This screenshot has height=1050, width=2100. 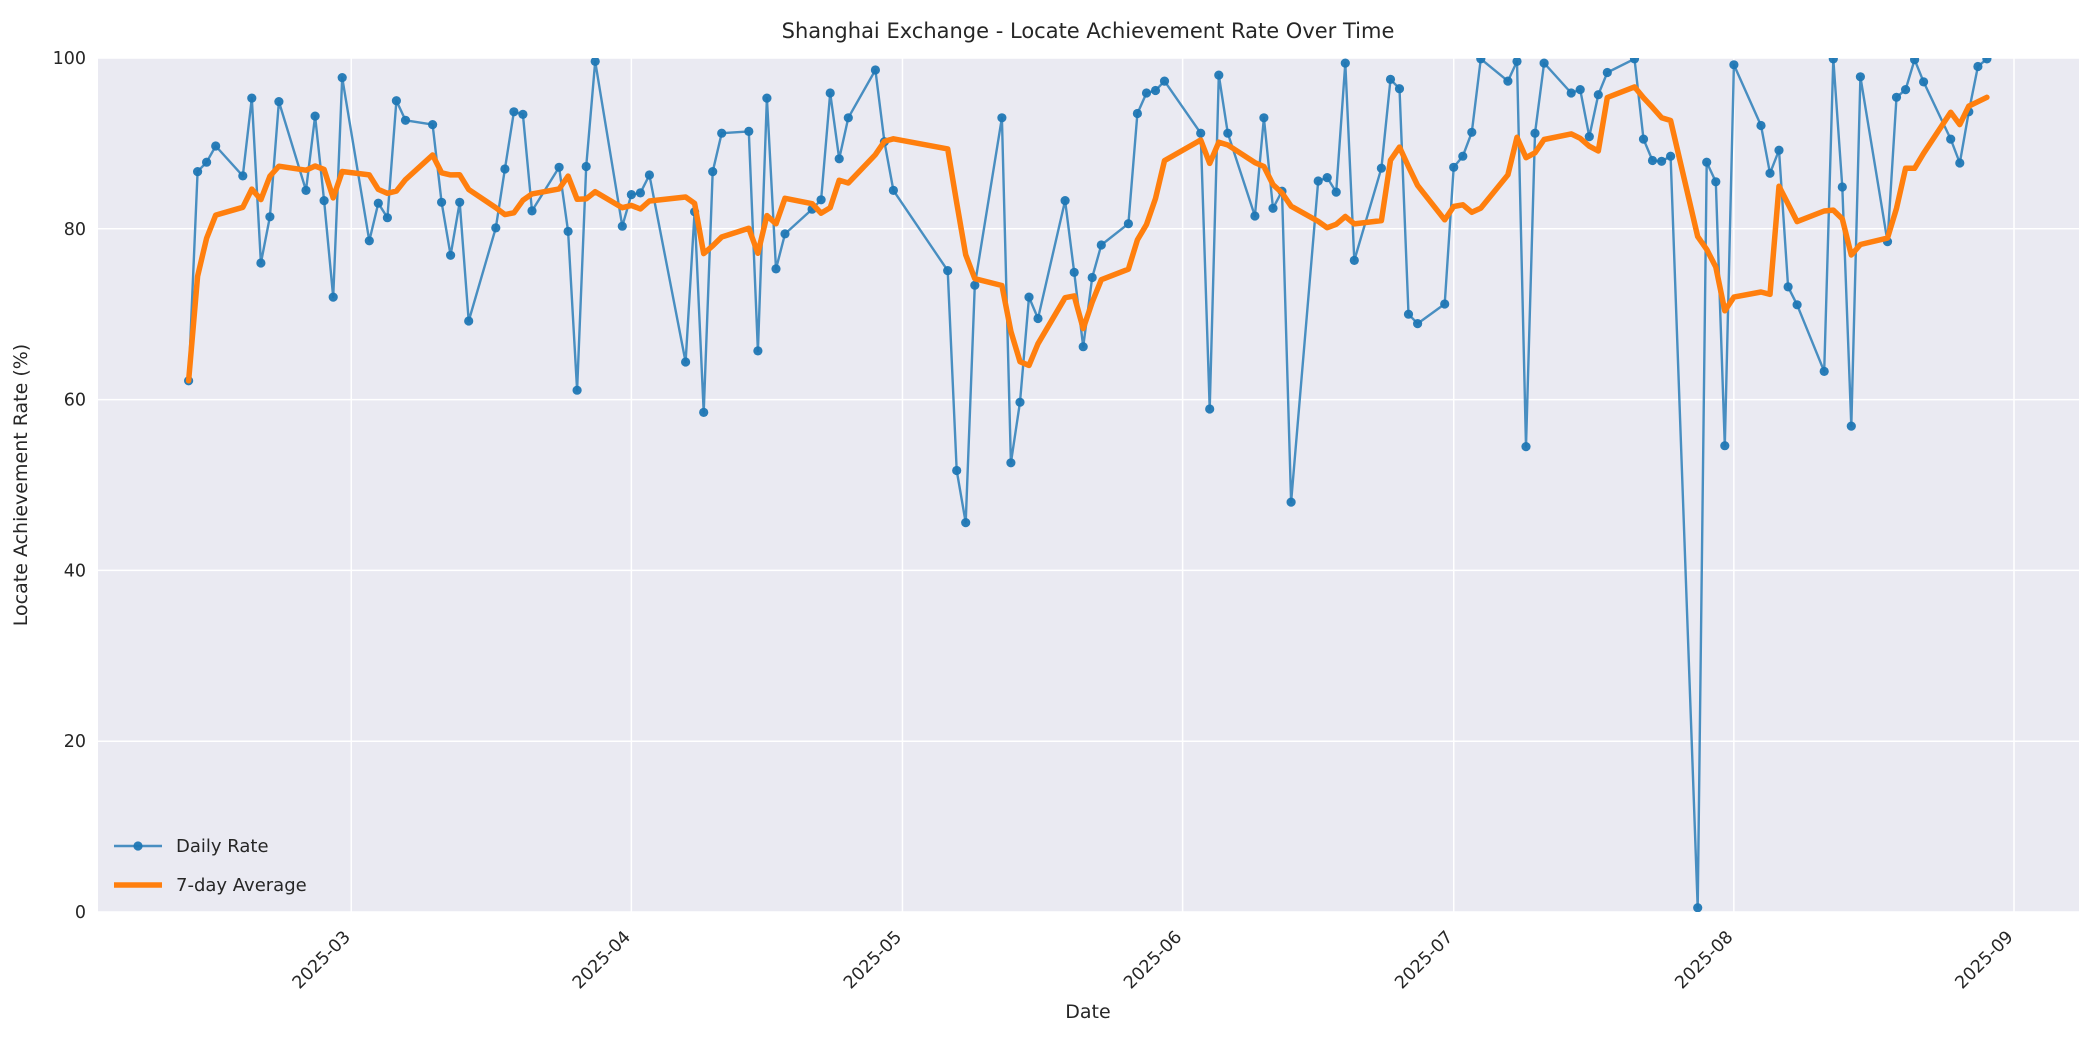 What do you see at coordinates (138, 846) in the screenshot?
I see `daily-rate-marker-icon` at bounding box center [138, 846].